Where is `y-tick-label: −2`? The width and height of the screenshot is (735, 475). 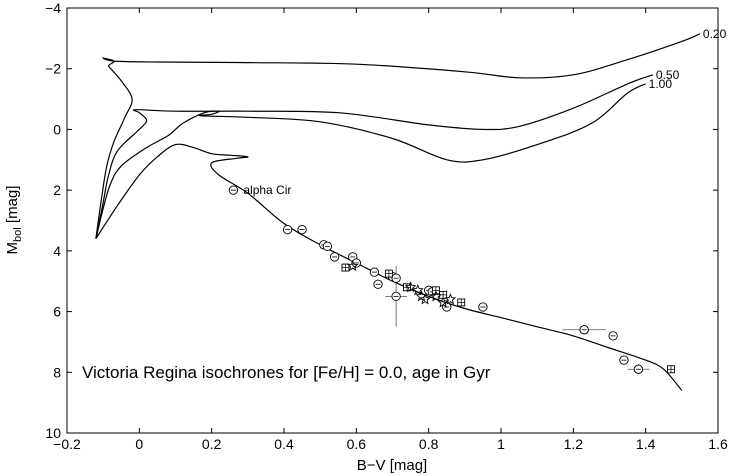
y-tick-label: −2 is located at coordinates (53, 69).